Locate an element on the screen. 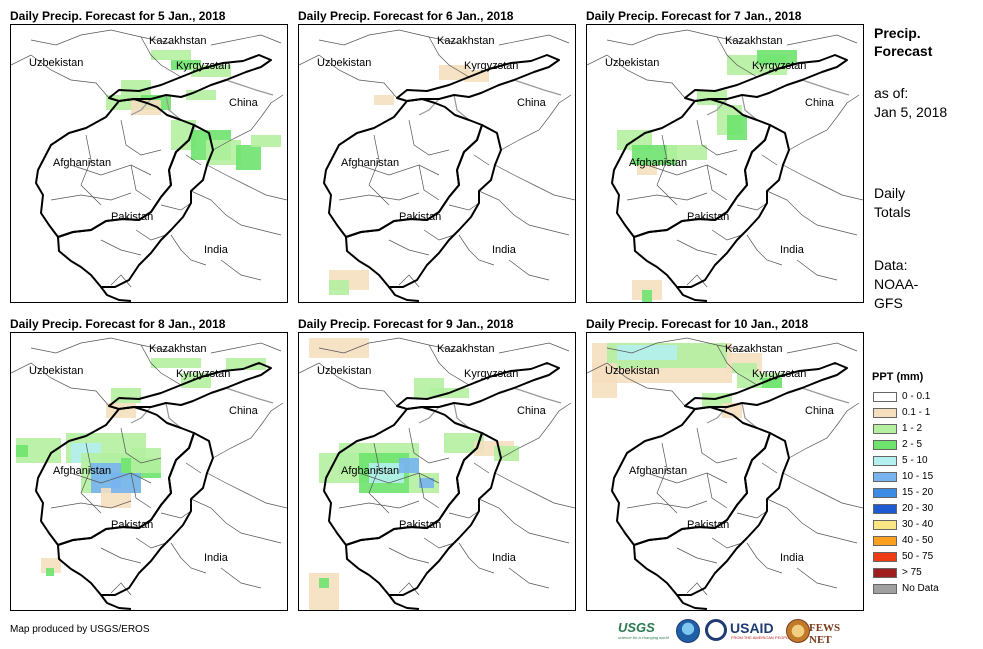 The width and height of the screenshot is (983, 649). fews-net-logo: FEWS NET is located at coordinates (825, 634).